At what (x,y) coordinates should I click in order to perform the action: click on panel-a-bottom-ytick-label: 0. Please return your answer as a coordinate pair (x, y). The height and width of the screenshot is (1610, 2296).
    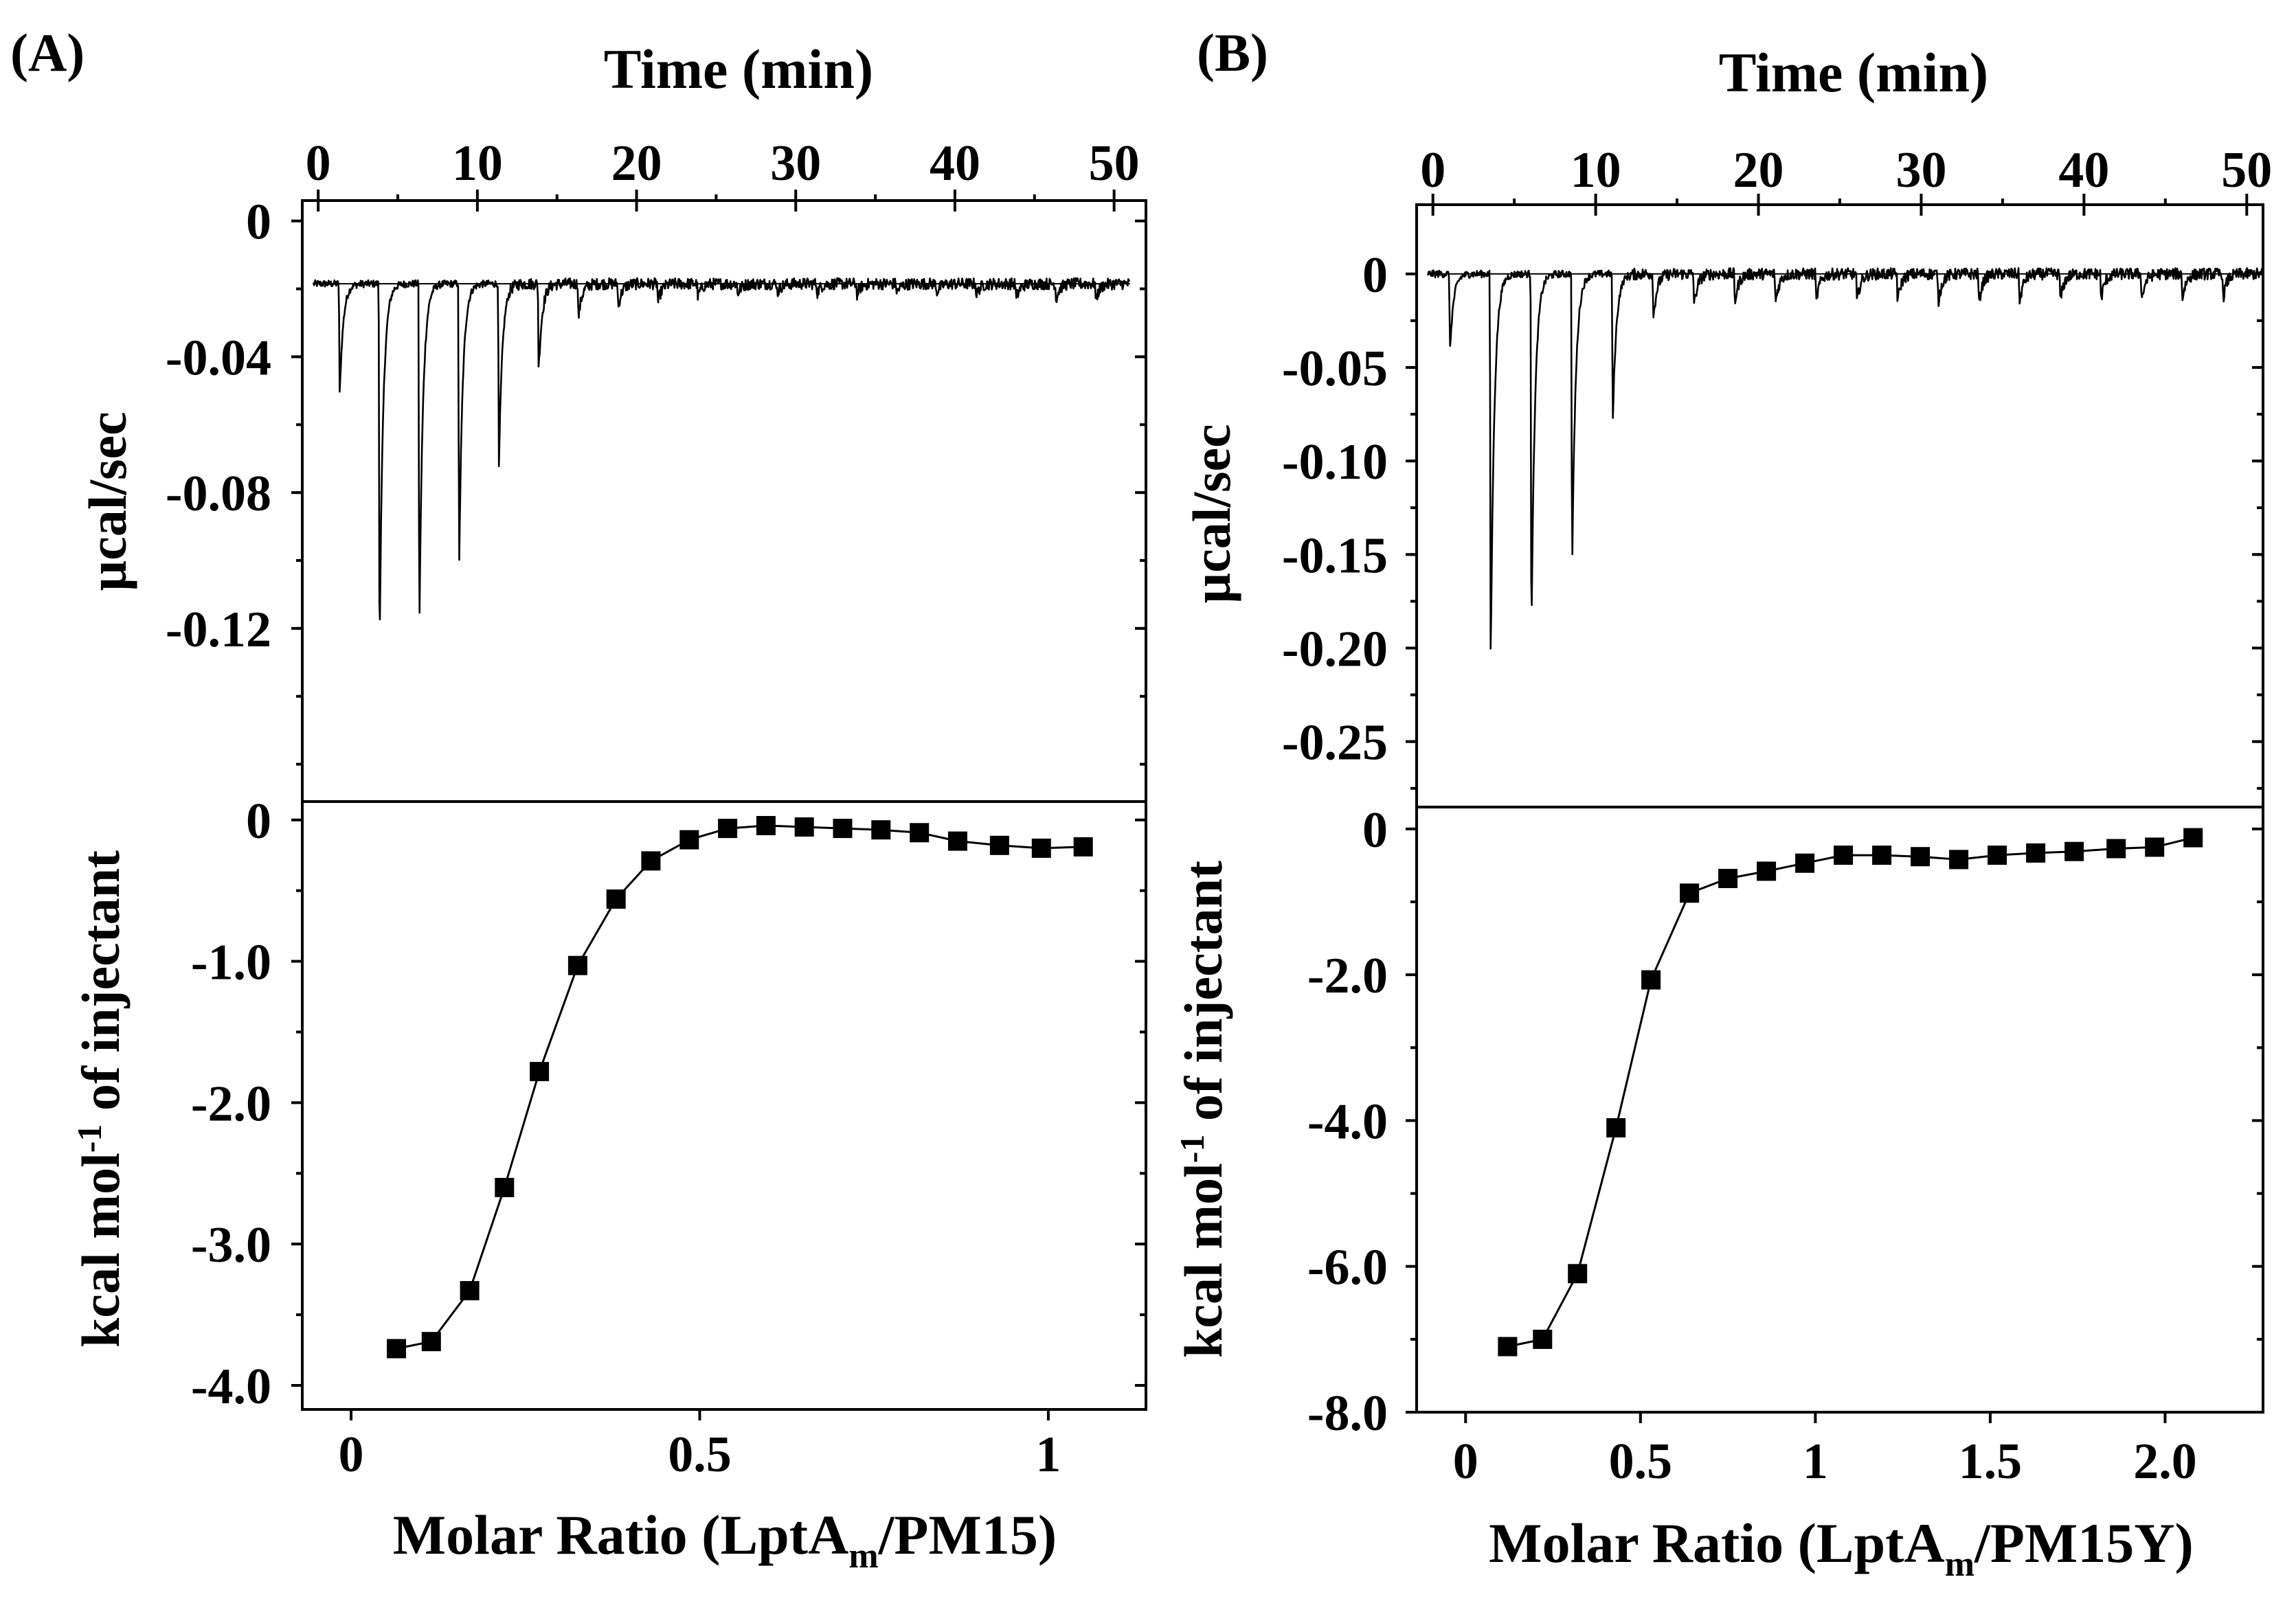
    Looking at the image, I should click on (258, 821).